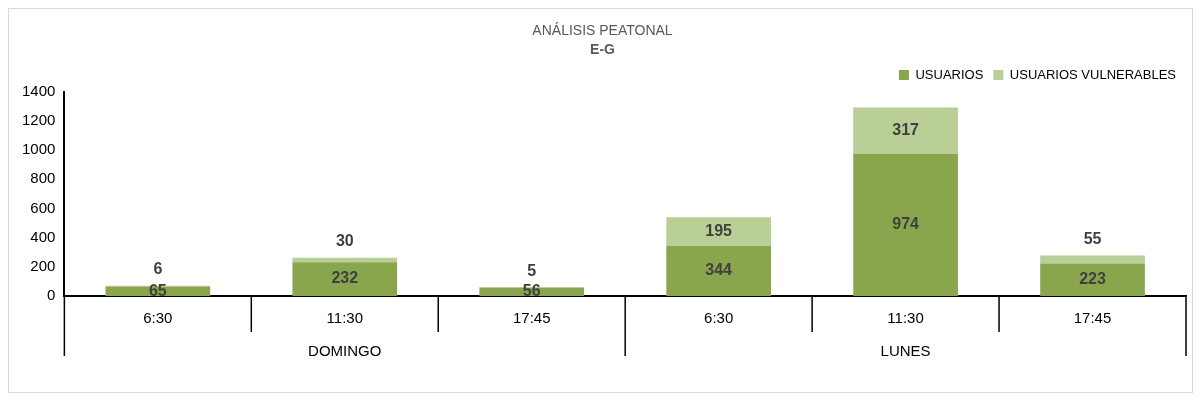  What do you see at coordinates (719, 230) in the screenshot?
I see `data-label: 195` at bounding box center [719, 230].